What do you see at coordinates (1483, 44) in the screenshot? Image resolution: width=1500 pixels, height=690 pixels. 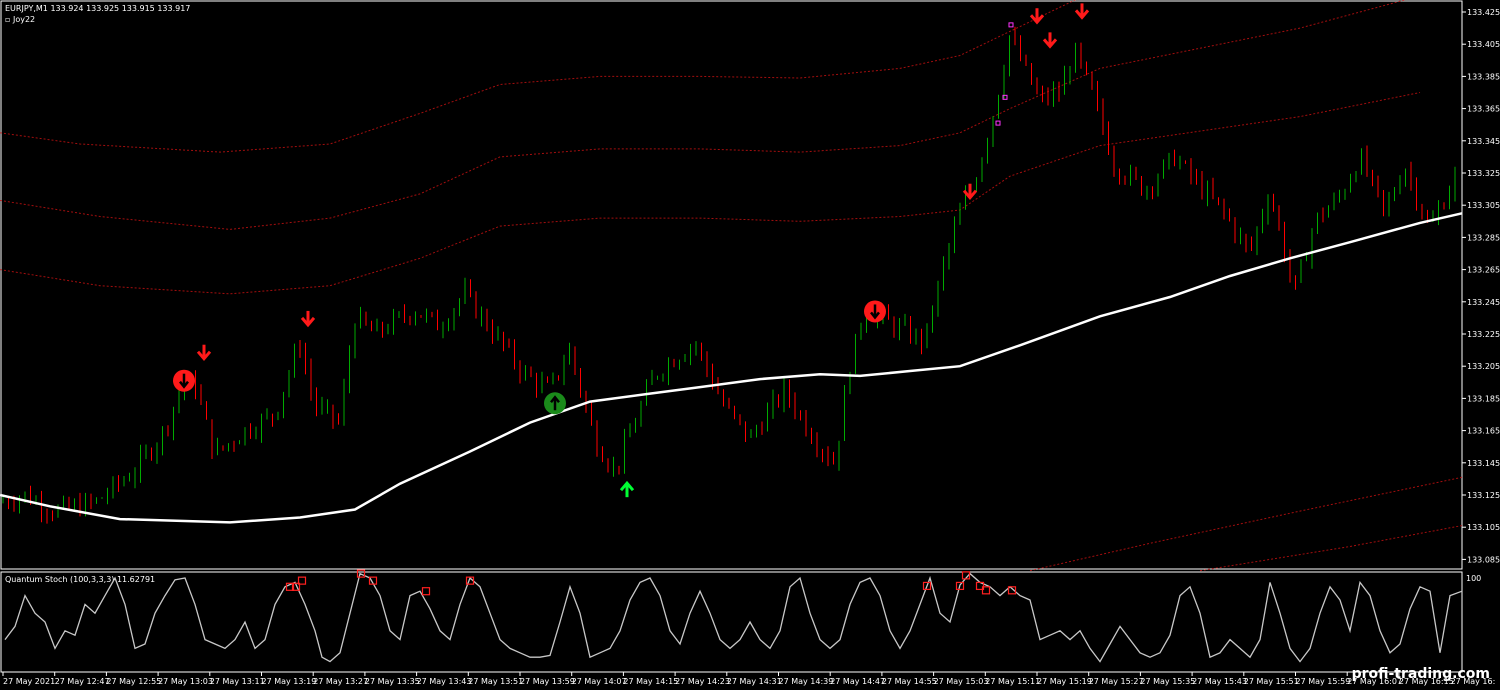 I see `y-tick-label: 133.405` at bounding box center [1483, 44].